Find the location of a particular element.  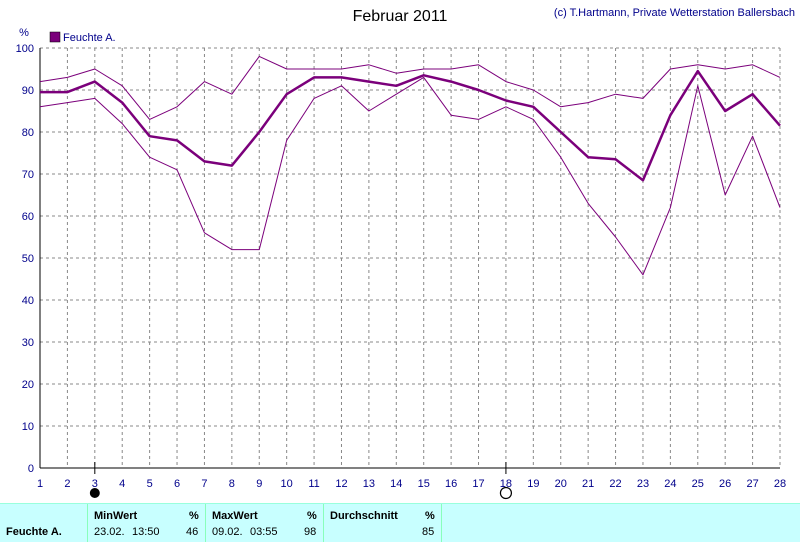

legend-label: Feuchte A. is located at coordinates (89, 38).